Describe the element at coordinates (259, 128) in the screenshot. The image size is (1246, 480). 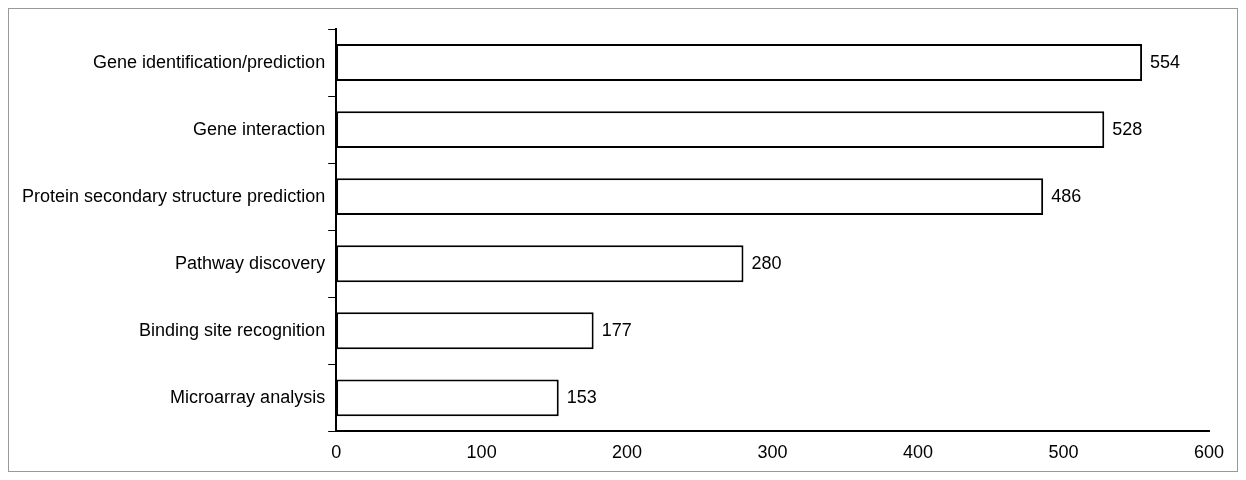
I see `y-tick-label: Gene interaction` at that location.